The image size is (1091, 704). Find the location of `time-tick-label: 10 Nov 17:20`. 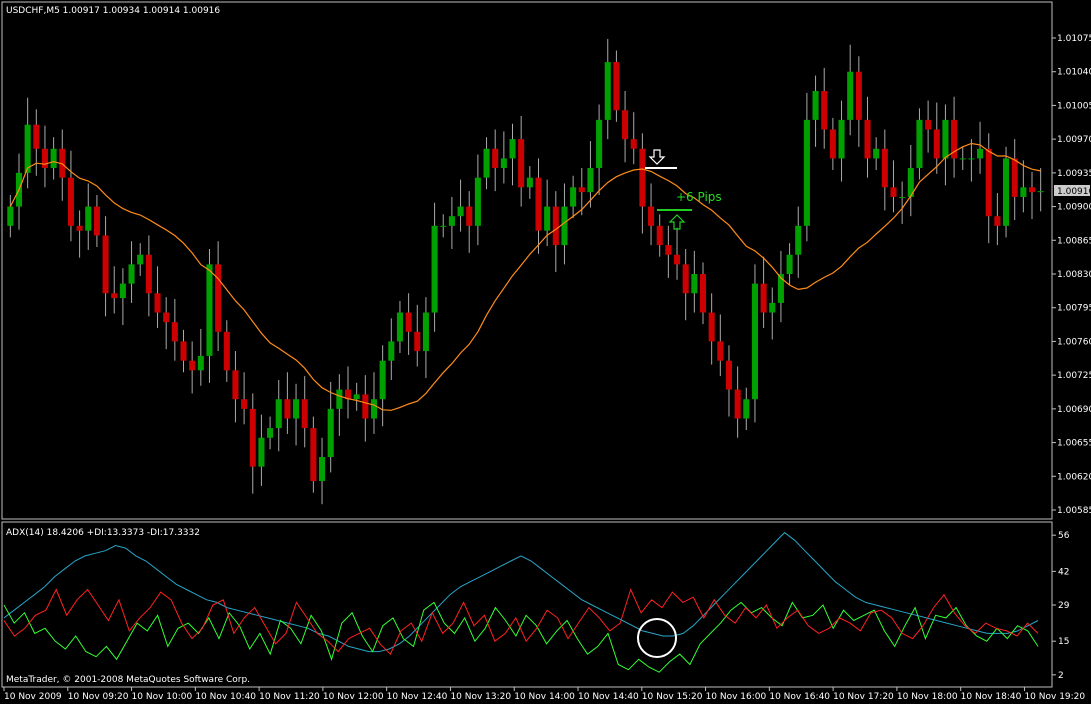

time-tick-label: 10 Nov 17:20 is located at coordinates (863, 697).